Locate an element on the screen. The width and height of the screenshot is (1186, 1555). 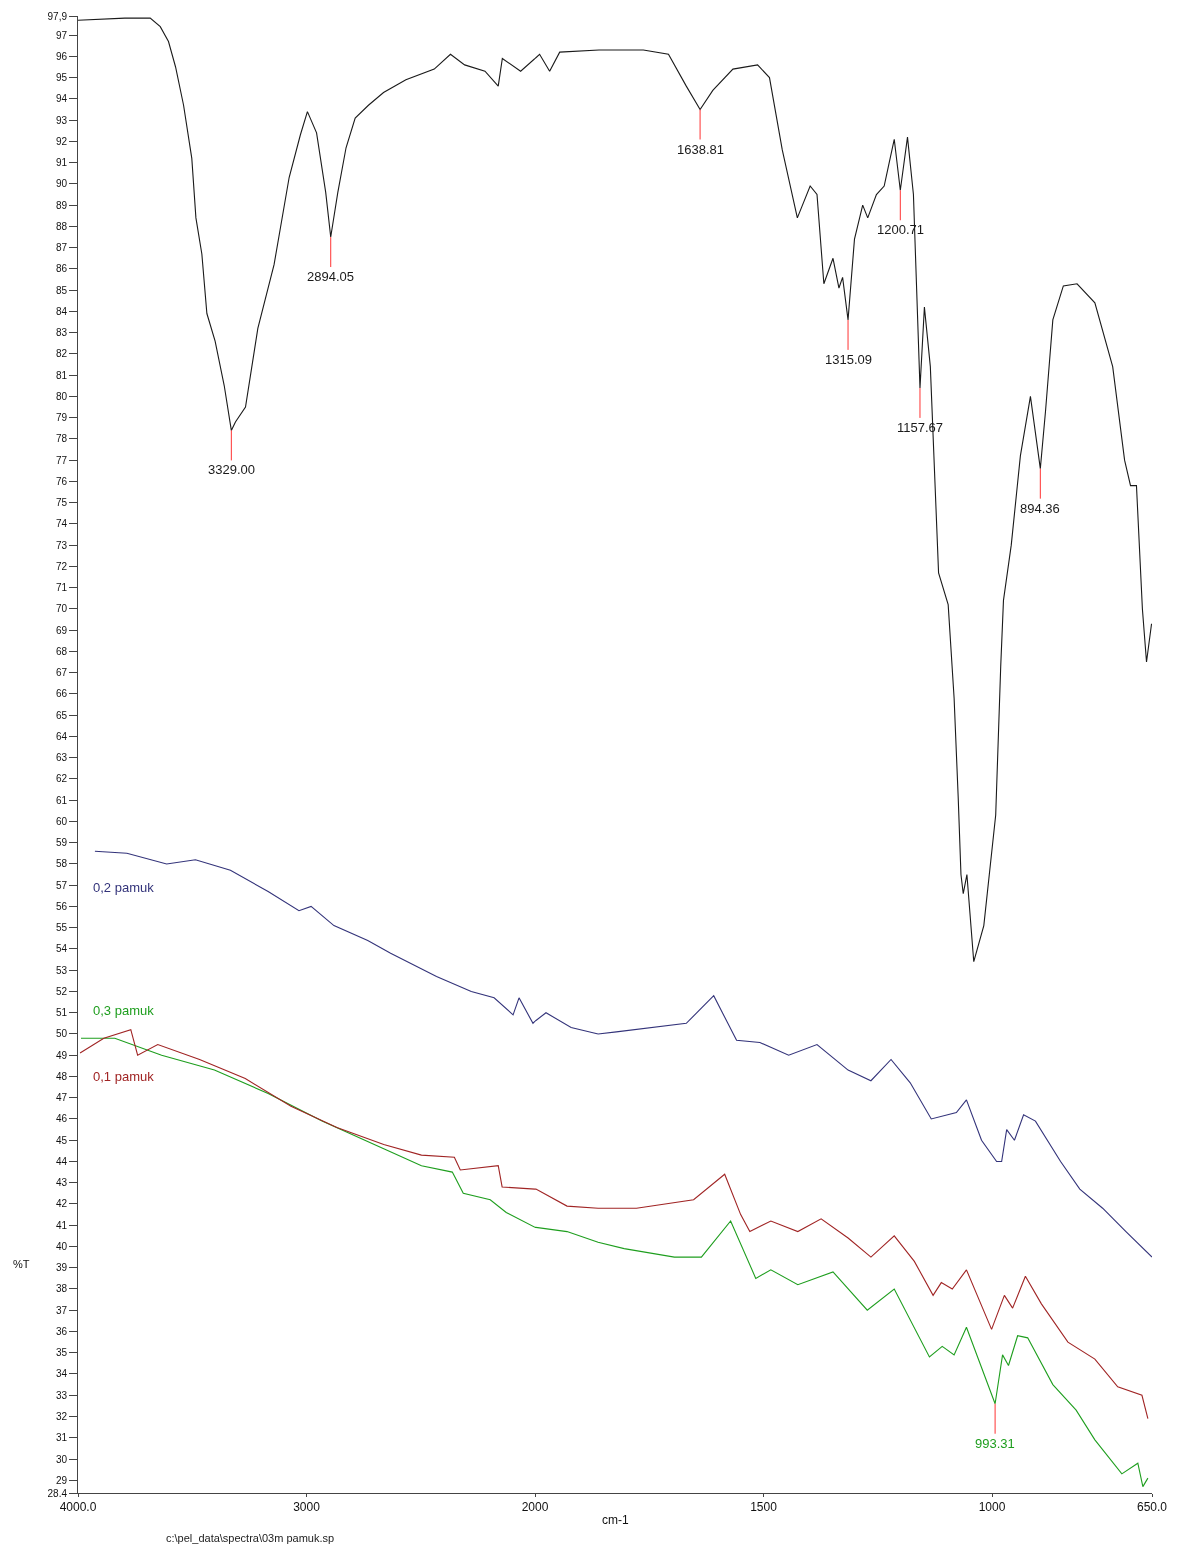
x-tick-label: 650.0 is located at coordinates (1152, 1507).